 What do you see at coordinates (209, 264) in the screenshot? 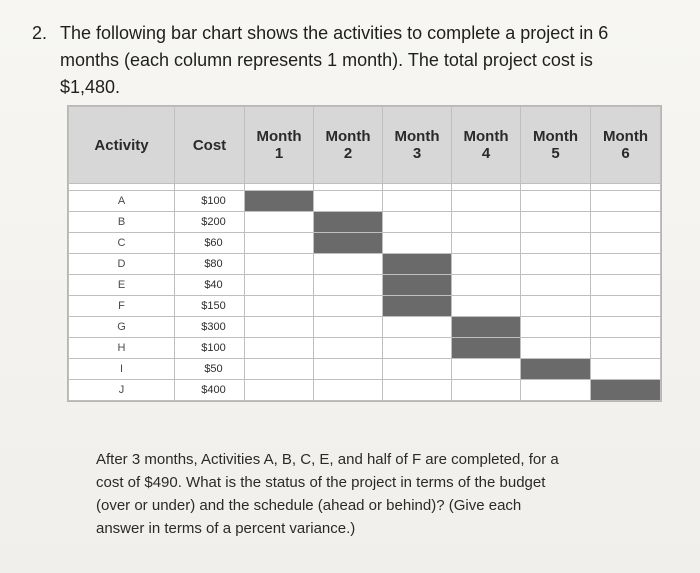
I see `cost-cell: $80` at bounding box center [209, 264].